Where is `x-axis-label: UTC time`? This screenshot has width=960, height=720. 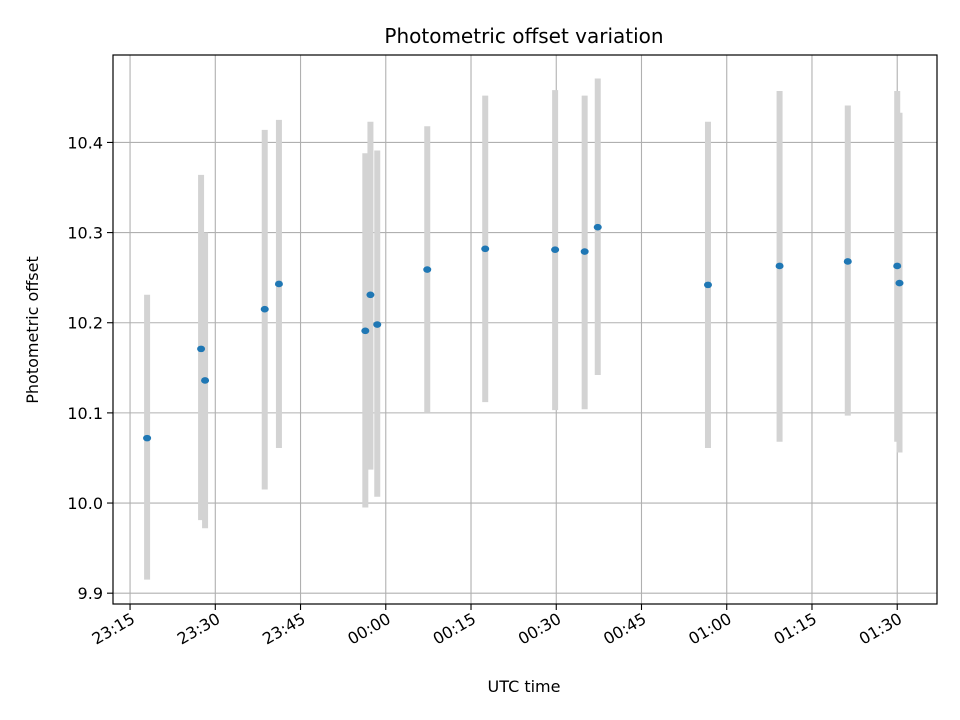
x-axis-label: UTC time is located at coordinates (524, 686).